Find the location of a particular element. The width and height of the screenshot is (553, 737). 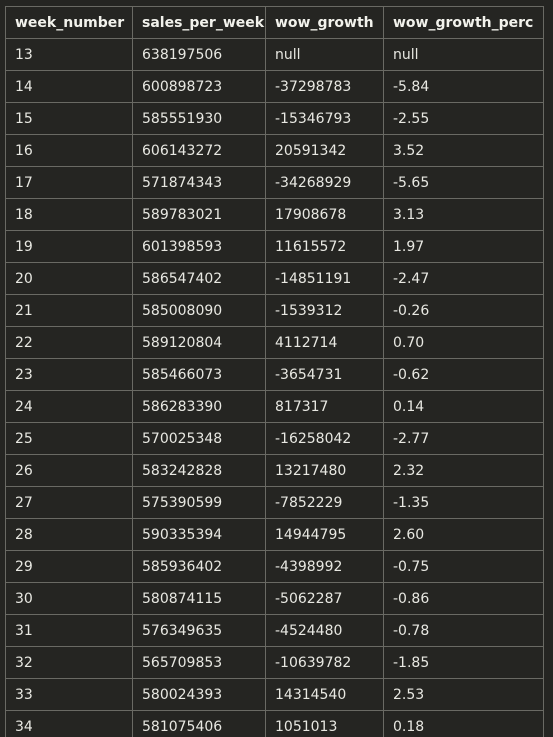

cell-sales-per-week: 565709853 is located at coordinates (199, 662).